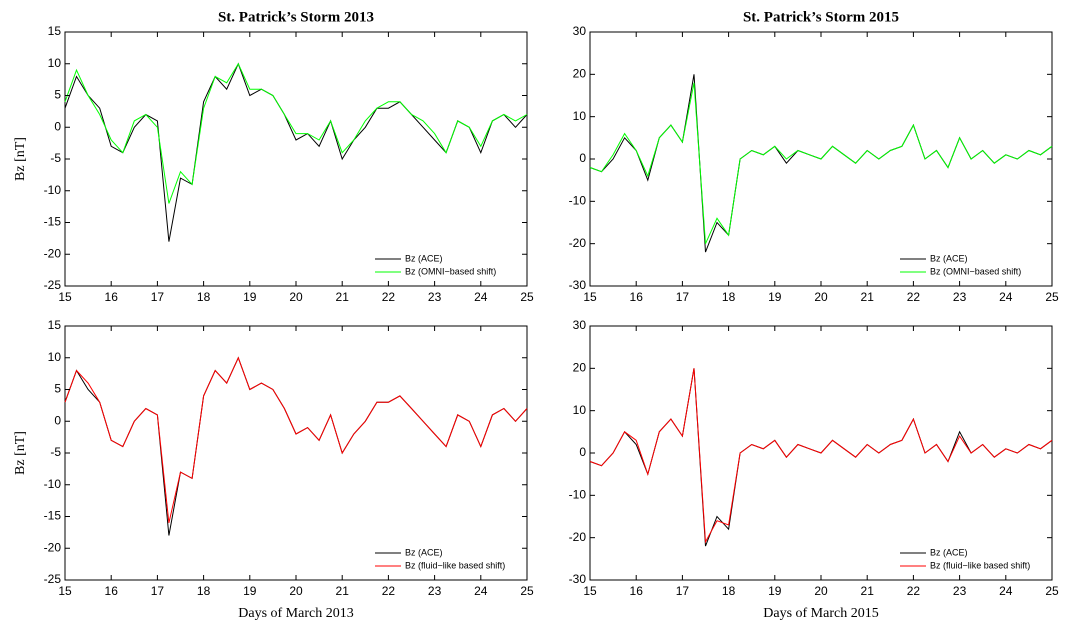 This screenshot has height=624, width=1074. What do you see at coordinates (295, 613) in the screenshot?
I see `x-axis-label: Days of March 2013` at bounding box center [295, 613].